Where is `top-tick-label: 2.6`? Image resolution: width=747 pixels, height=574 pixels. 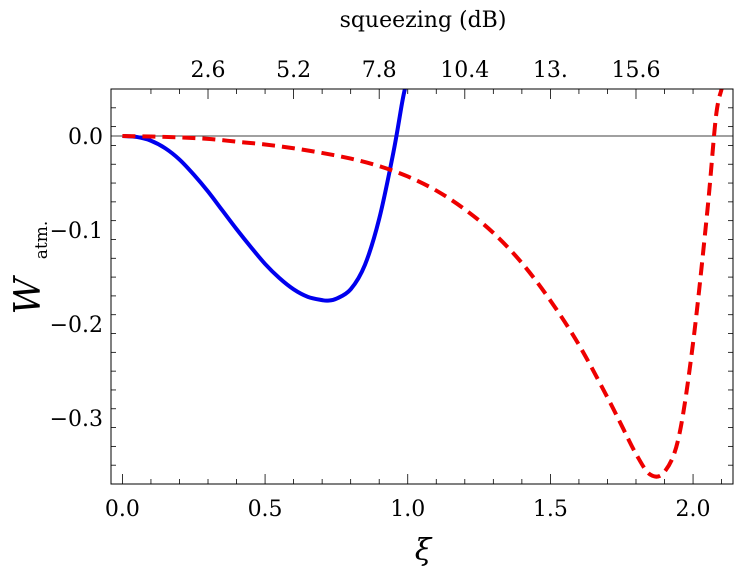 top-tick-label: 2.6 is located at coordinates (208, 70).